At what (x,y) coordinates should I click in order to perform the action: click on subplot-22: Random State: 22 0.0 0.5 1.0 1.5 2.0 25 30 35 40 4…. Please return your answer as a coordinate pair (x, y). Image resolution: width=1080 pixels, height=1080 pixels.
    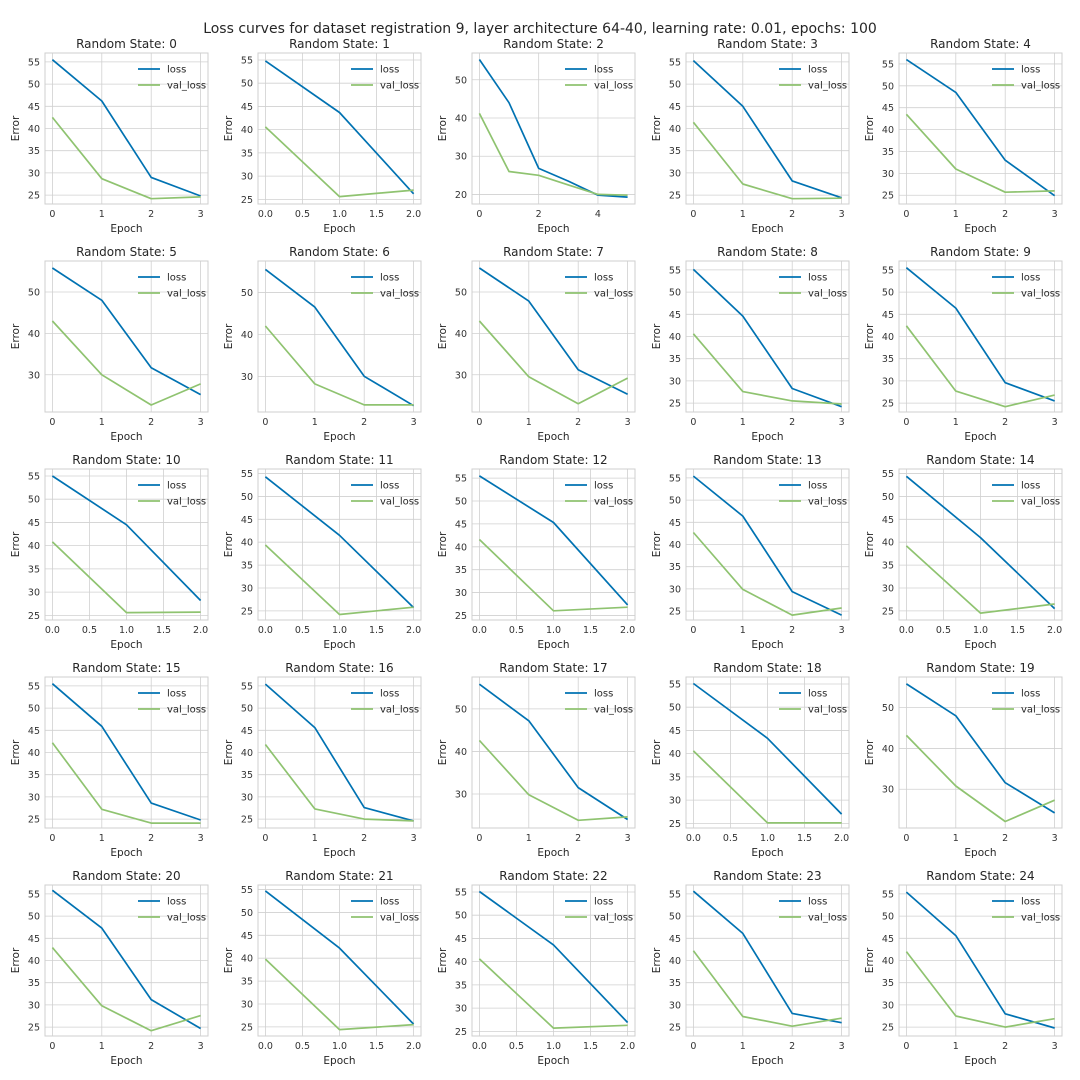
    Looking at the image, I should click on (536, 968).